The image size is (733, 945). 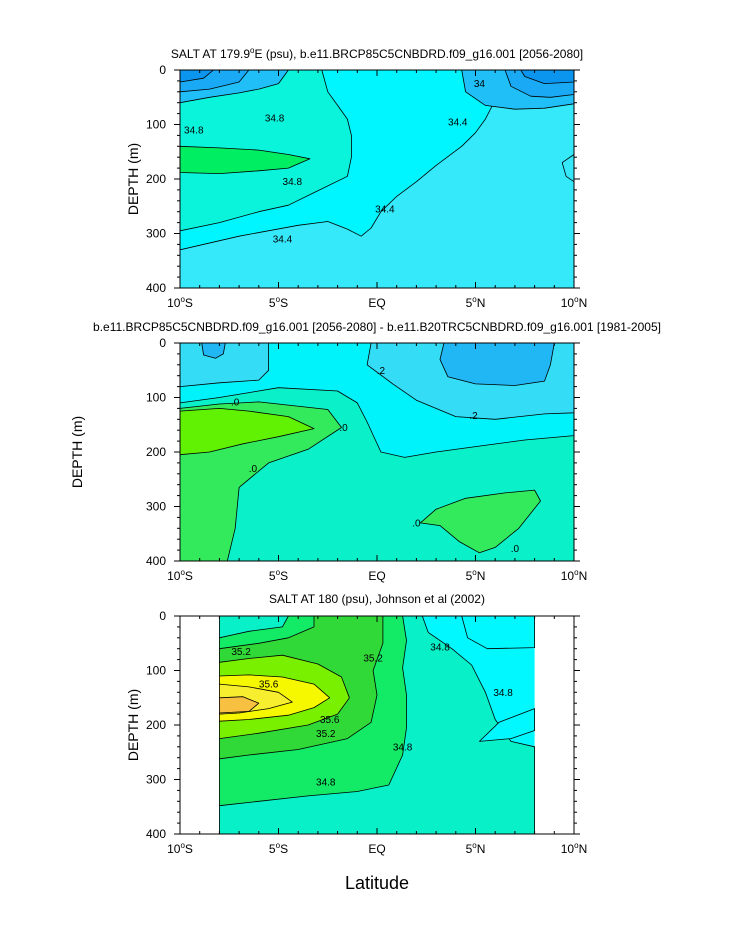 I want to click on panel-3-x-tick-label: 10oN, so click(x=574, y=848).